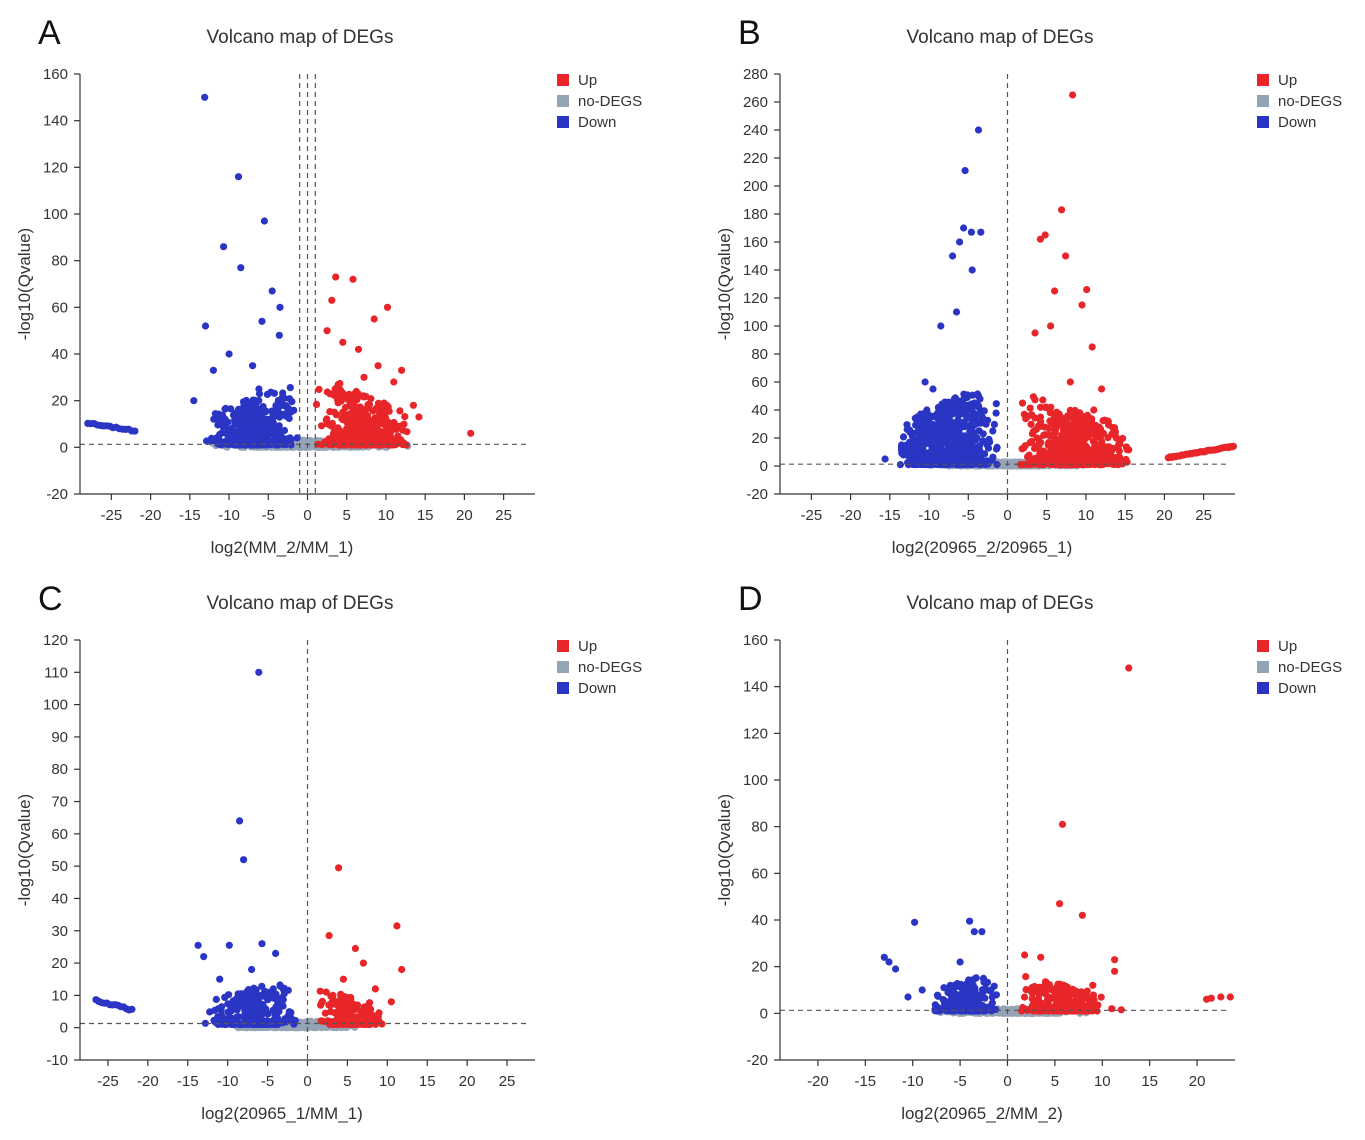  Describe the element at coordinates (59, 737) in the screenshot. I see `y-tick-label: 90` at that location.